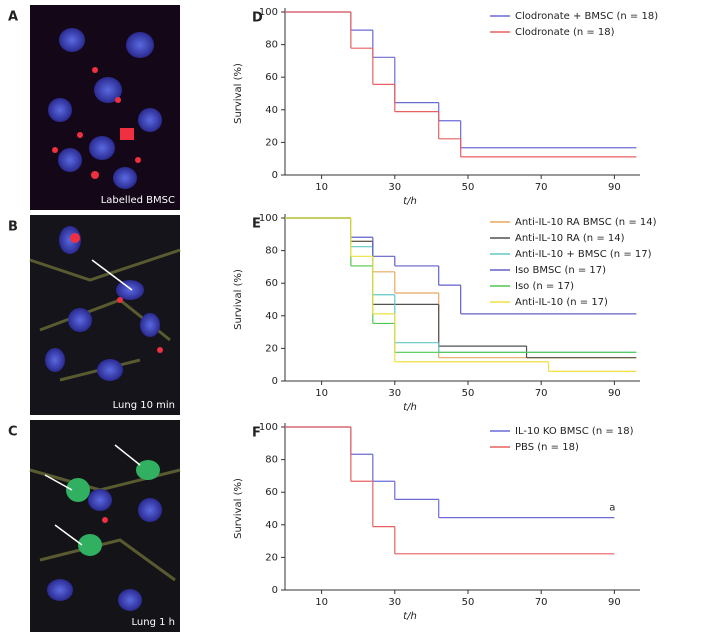  Describe the element at coordinates (583, 254) in the screenshot. I see `legend-label: Anti-IL-10 + BMSC (n = 17)` at that location.